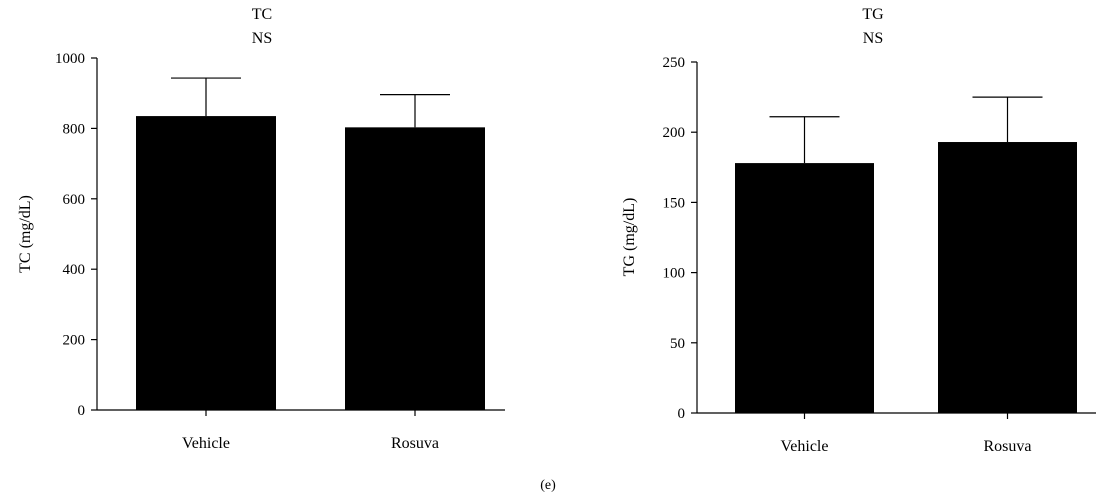 The height and width of the screenshot is (497, 1096). I want to click on x-tick-label-tg-vehicle: Vehicle, so click(805, 446).